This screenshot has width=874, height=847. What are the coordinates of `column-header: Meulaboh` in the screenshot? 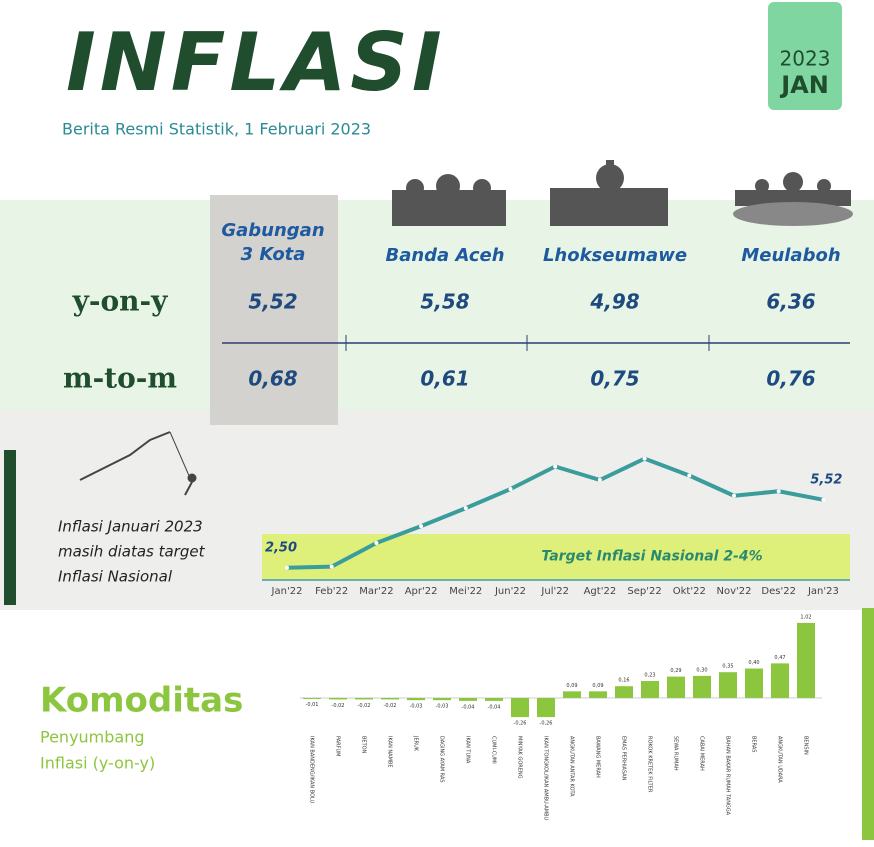 It's located at (790, 255).